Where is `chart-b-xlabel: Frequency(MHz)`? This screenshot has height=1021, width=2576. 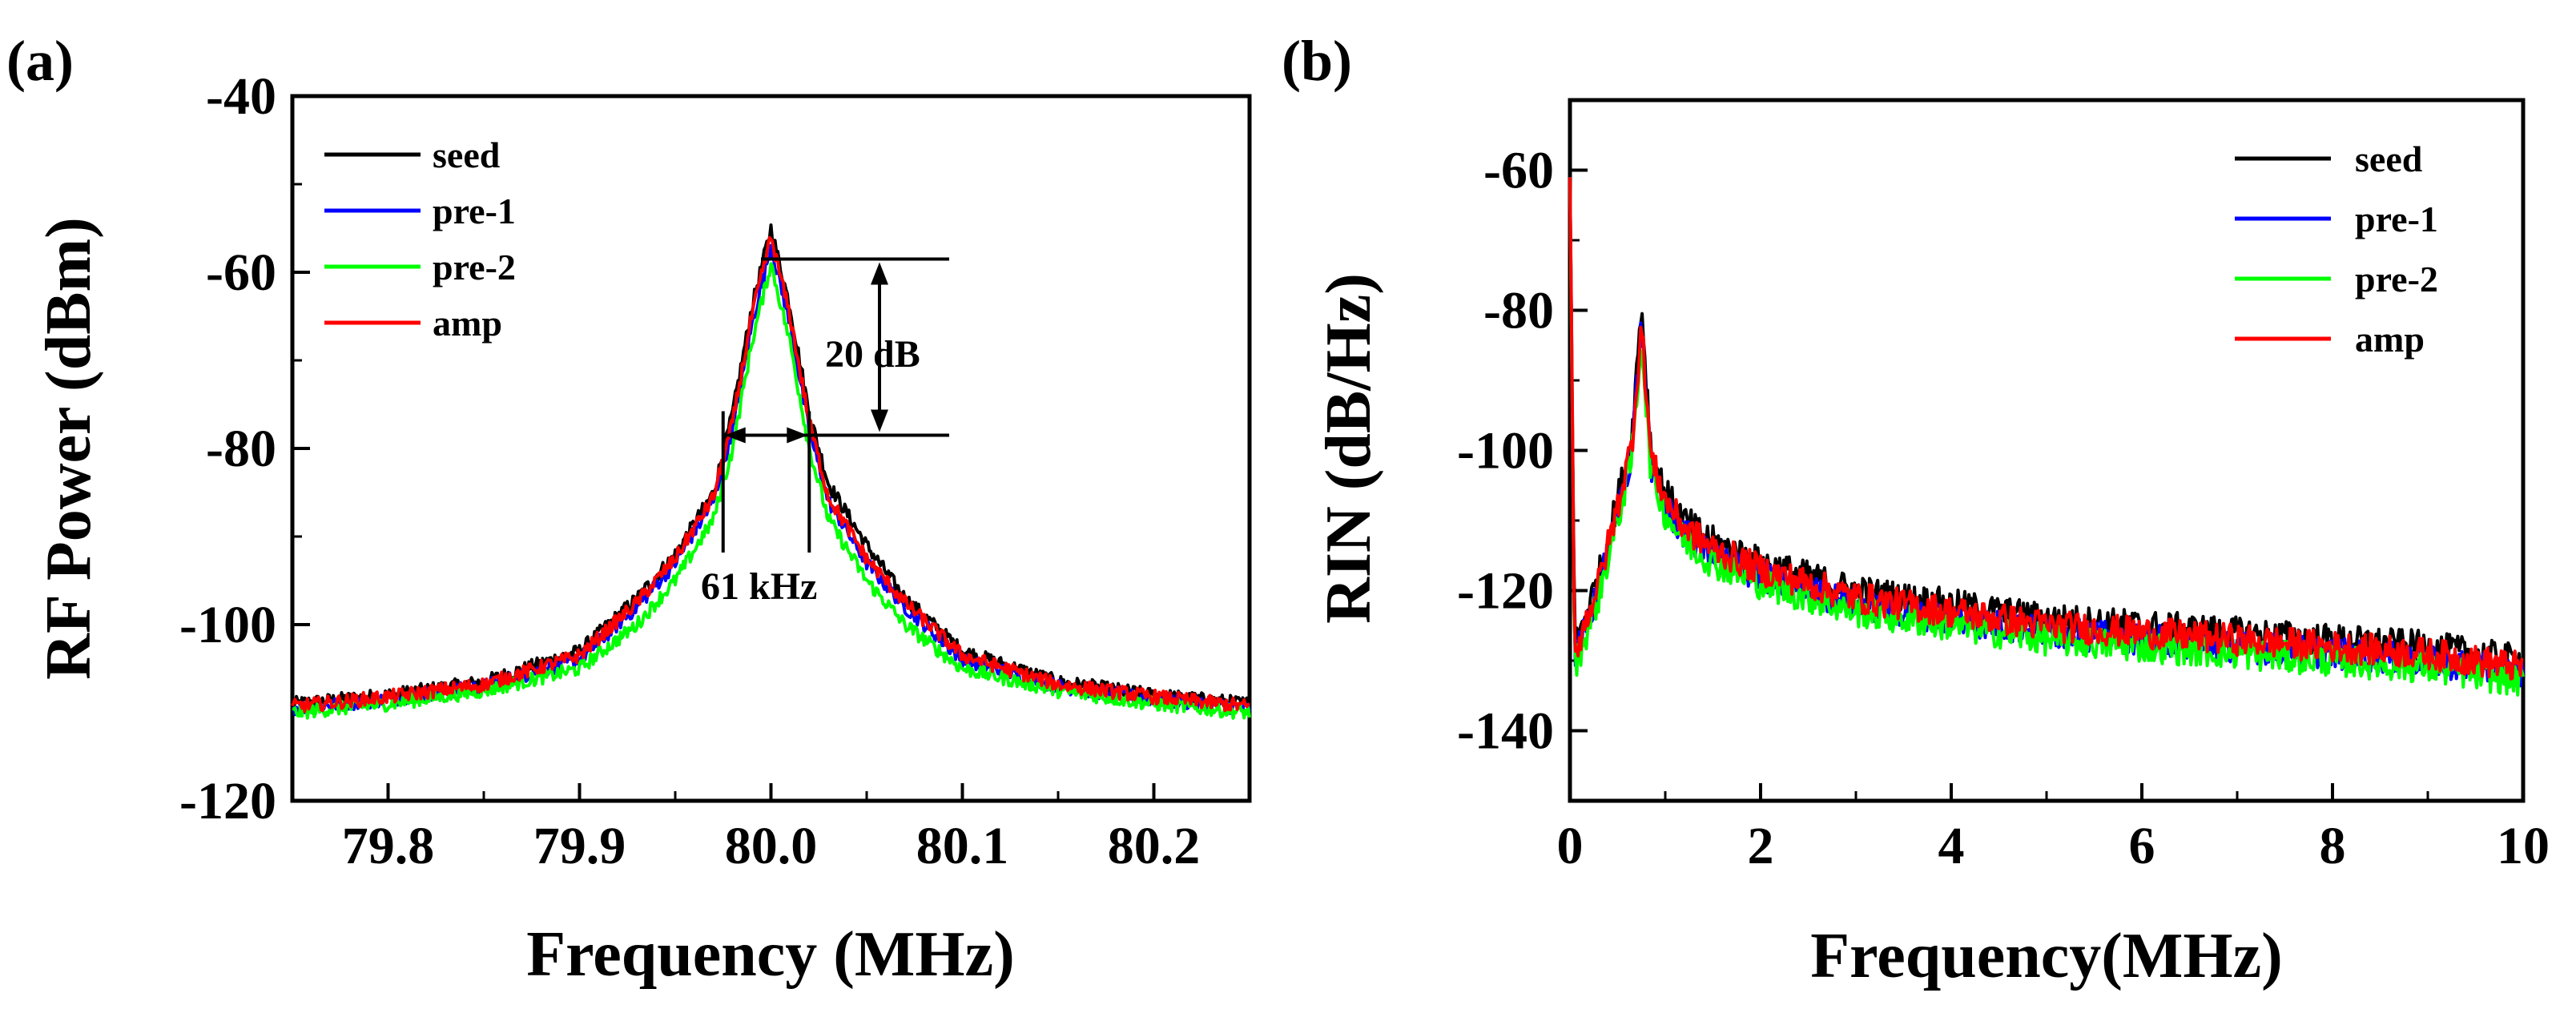 chart-b-xlabel: Frequency(MHz) is located at coordinates (2046, 956).